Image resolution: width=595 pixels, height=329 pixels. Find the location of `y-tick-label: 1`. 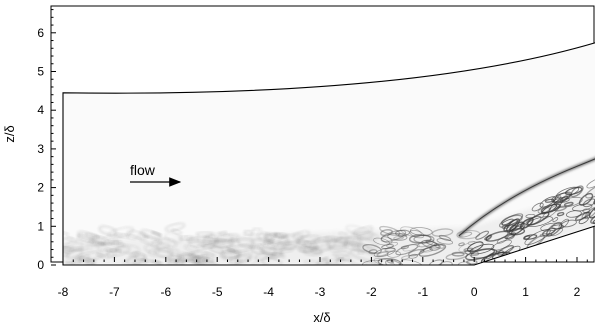

y-tick-label: 1 is located at coordinates (40, 226).